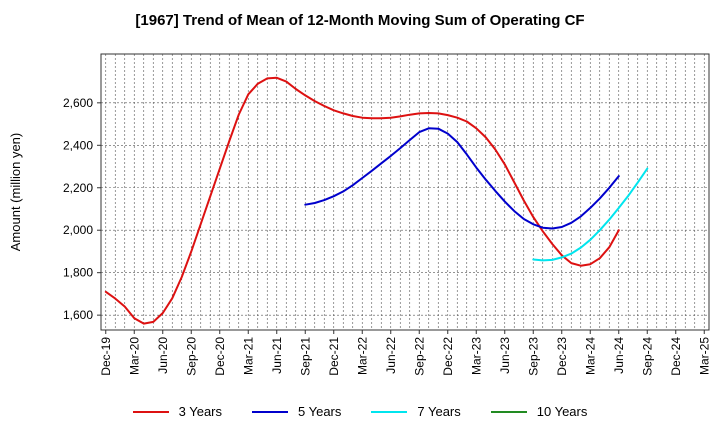  I want to click on x-tick-label: Jun-21, so click(277, 355).